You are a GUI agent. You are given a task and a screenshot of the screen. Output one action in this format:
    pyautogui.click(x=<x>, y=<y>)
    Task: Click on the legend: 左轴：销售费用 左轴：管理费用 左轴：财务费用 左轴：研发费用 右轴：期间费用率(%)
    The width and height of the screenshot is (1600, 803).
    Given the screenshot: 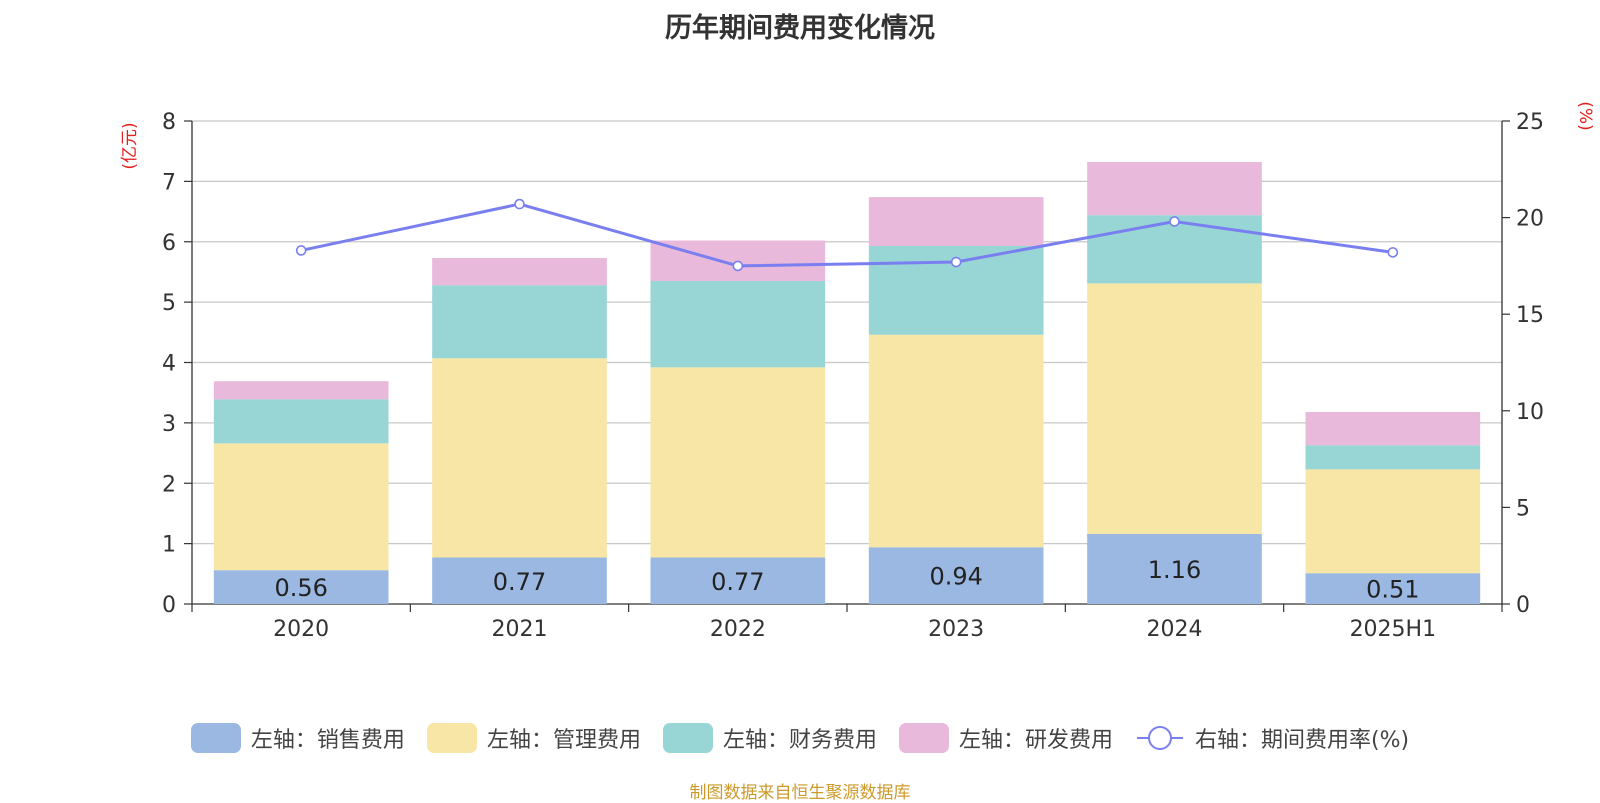 What is the action you would take?
    pyautogui.click(x=800, y=738)
    